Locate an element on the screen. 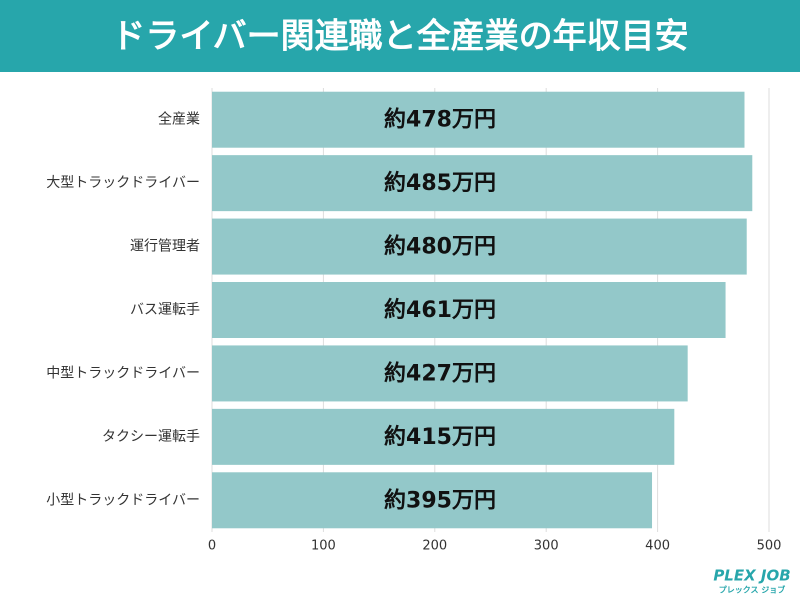 Image resolution: width=800 pixels, height=600 pixels. title-banner is located at coordinates (400, 36).